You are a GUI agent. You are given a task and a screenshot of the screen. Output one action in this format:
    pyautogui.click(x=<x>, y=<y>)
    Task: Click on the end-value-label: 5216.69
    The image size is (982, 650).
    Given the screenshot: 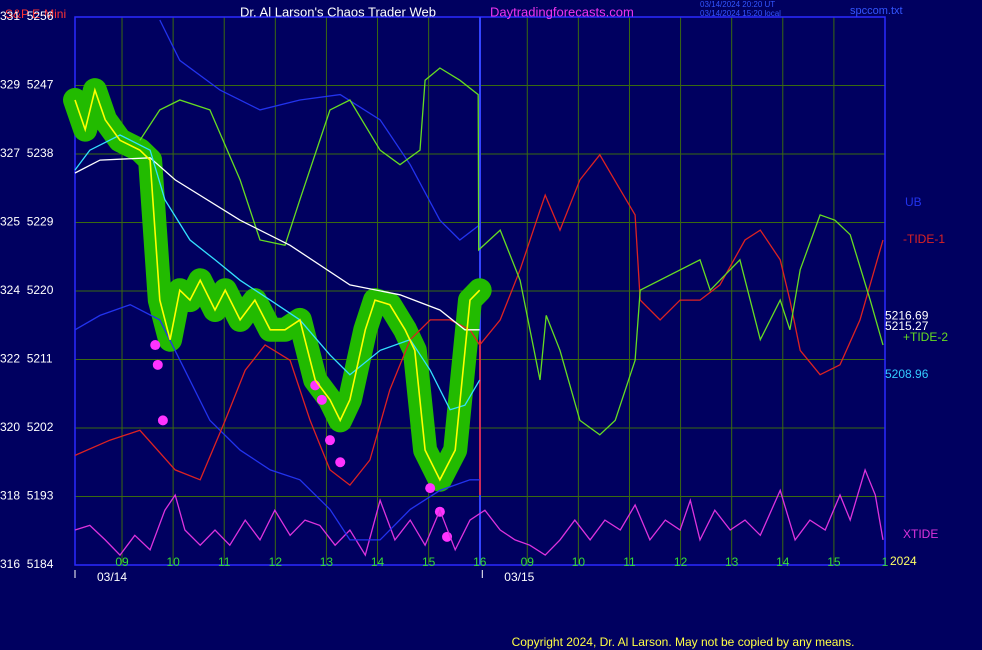 What is the action you would take?
    pyautogui.click(x=907, y=315)
    